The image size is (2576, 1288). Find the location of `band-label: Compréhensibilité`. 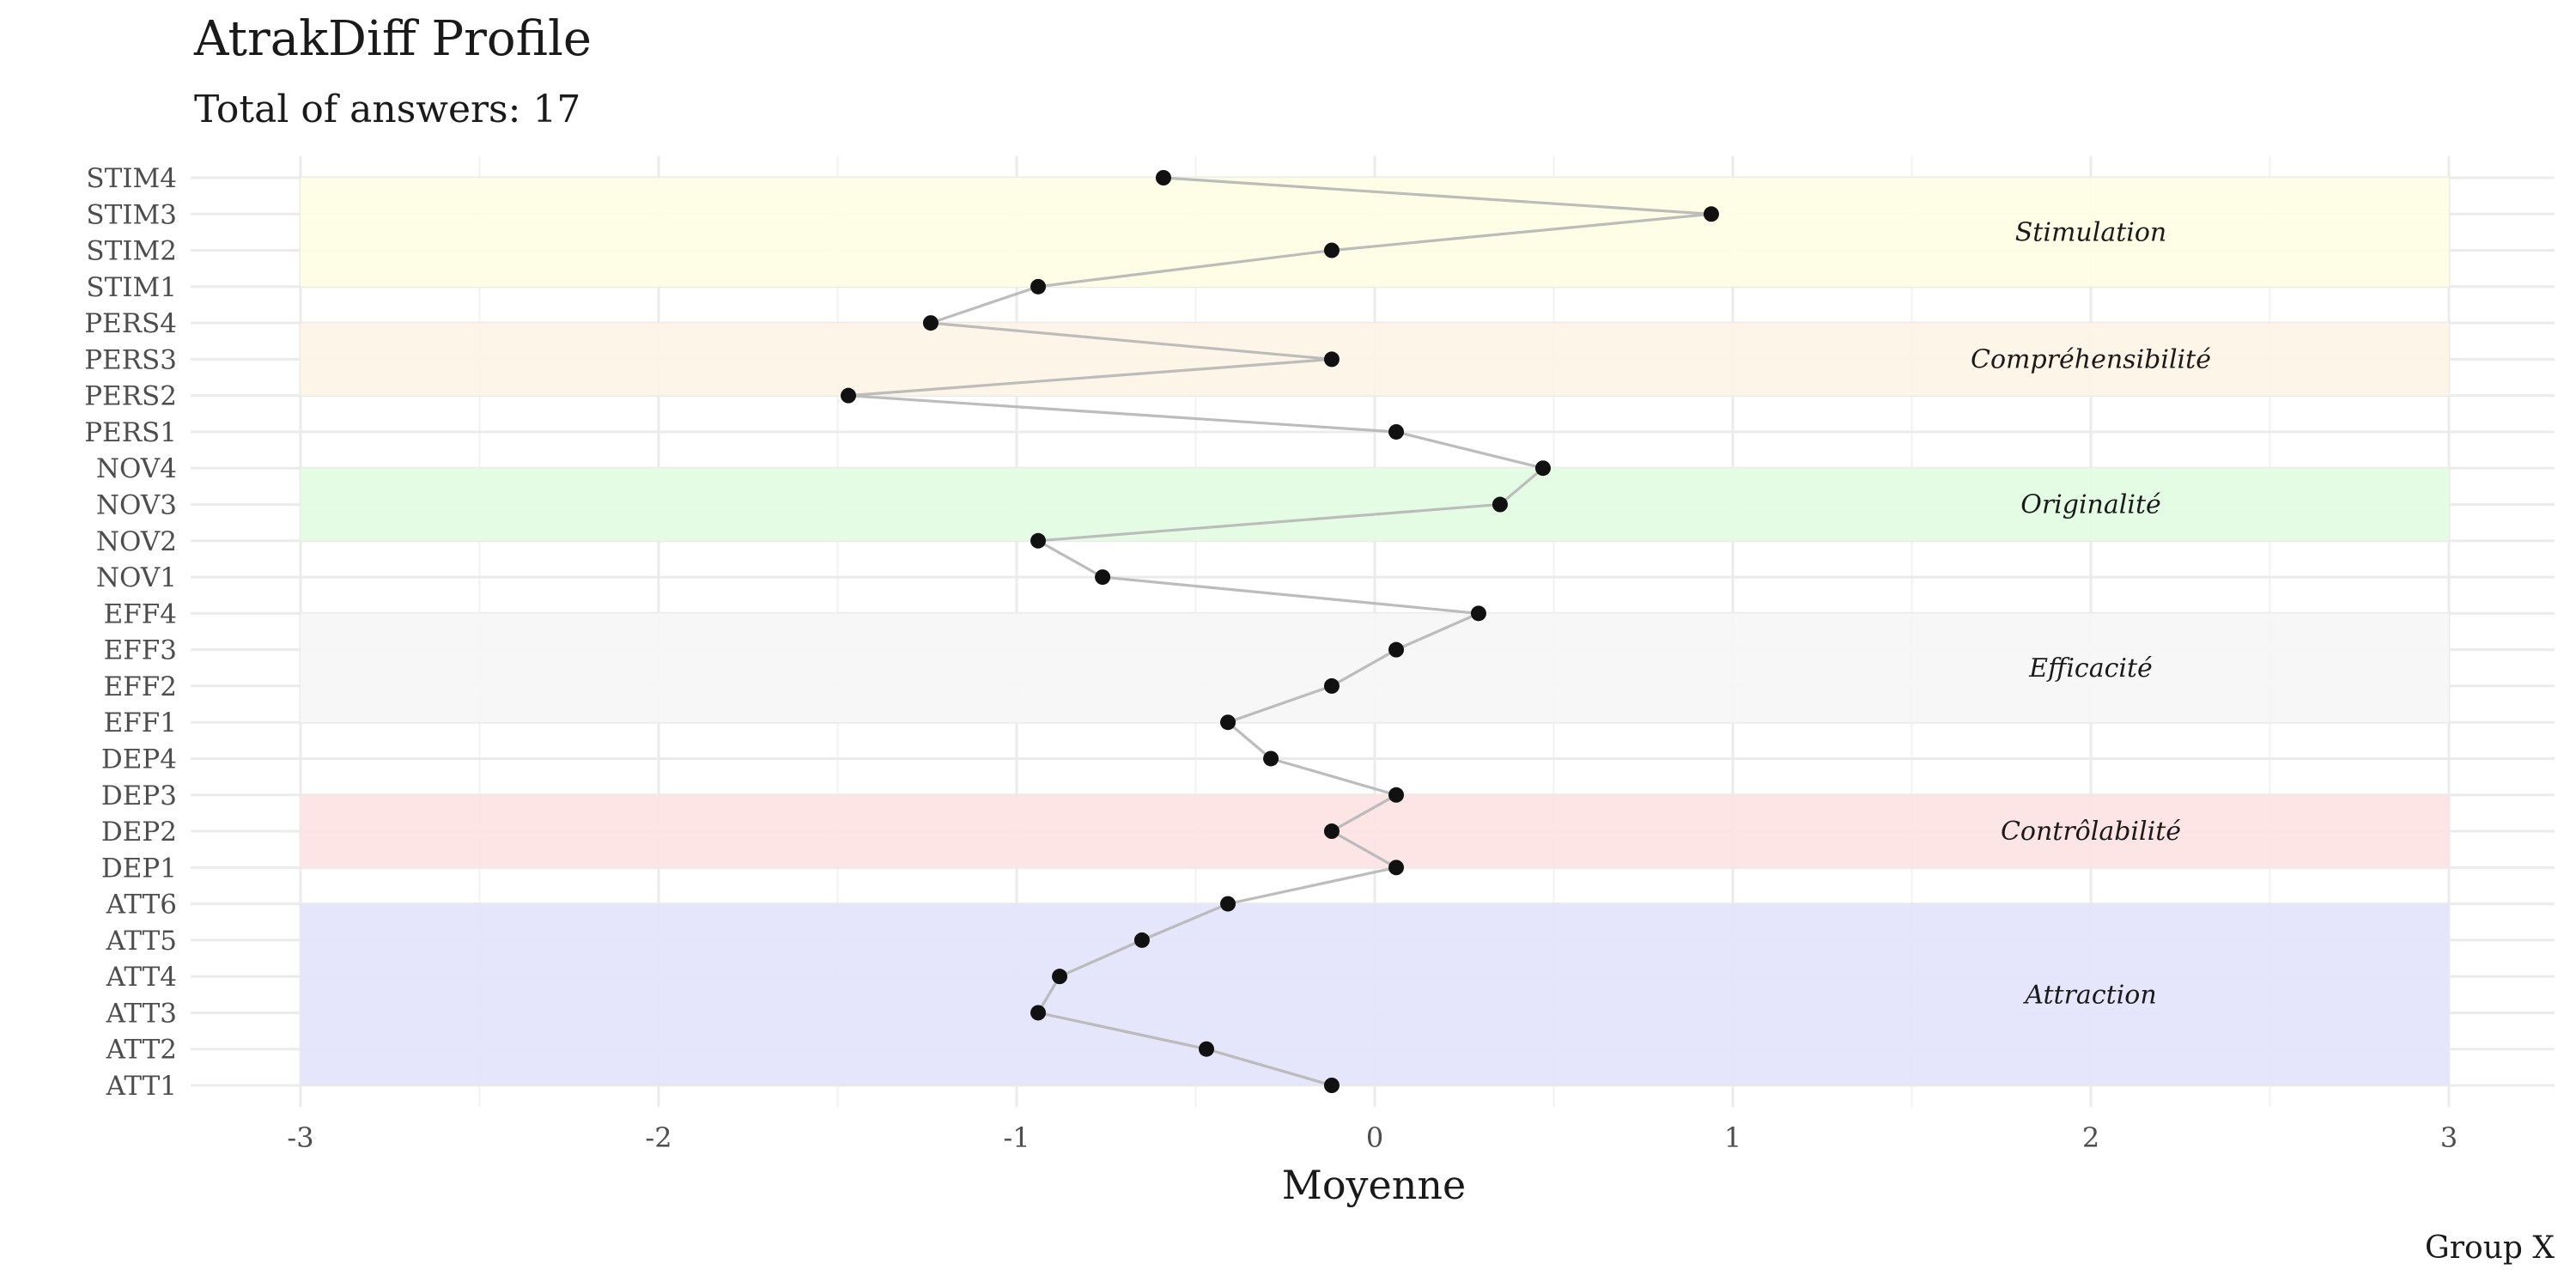

band-label: Compréhensibilité is located at coordinates (2091, 359).